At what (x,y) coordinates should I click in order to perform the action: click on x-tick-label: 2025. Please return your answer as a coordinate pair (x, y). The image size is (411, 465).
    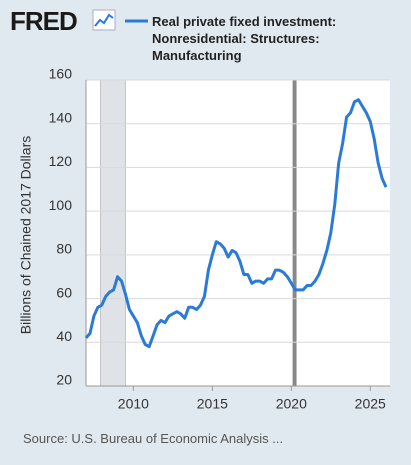
    Looking at the image, I should click on (370, 404).